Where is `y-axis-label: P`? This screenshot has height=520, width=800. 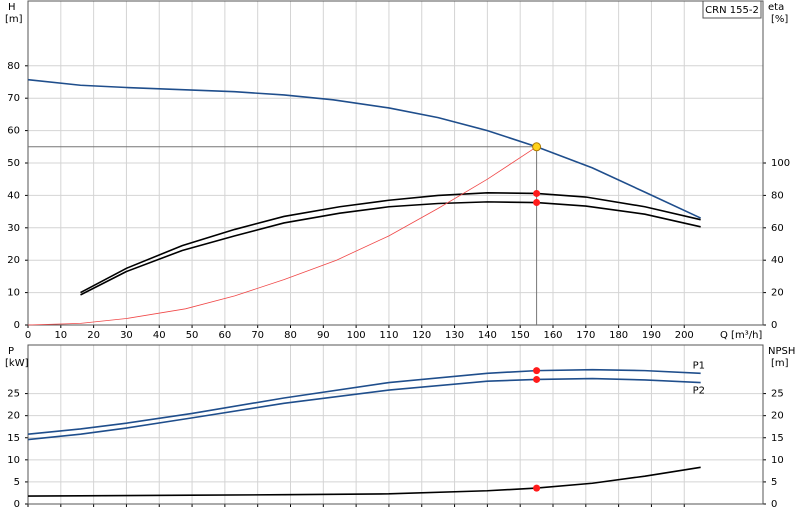 y-axis-label: P is located at coordinates (11, 351).